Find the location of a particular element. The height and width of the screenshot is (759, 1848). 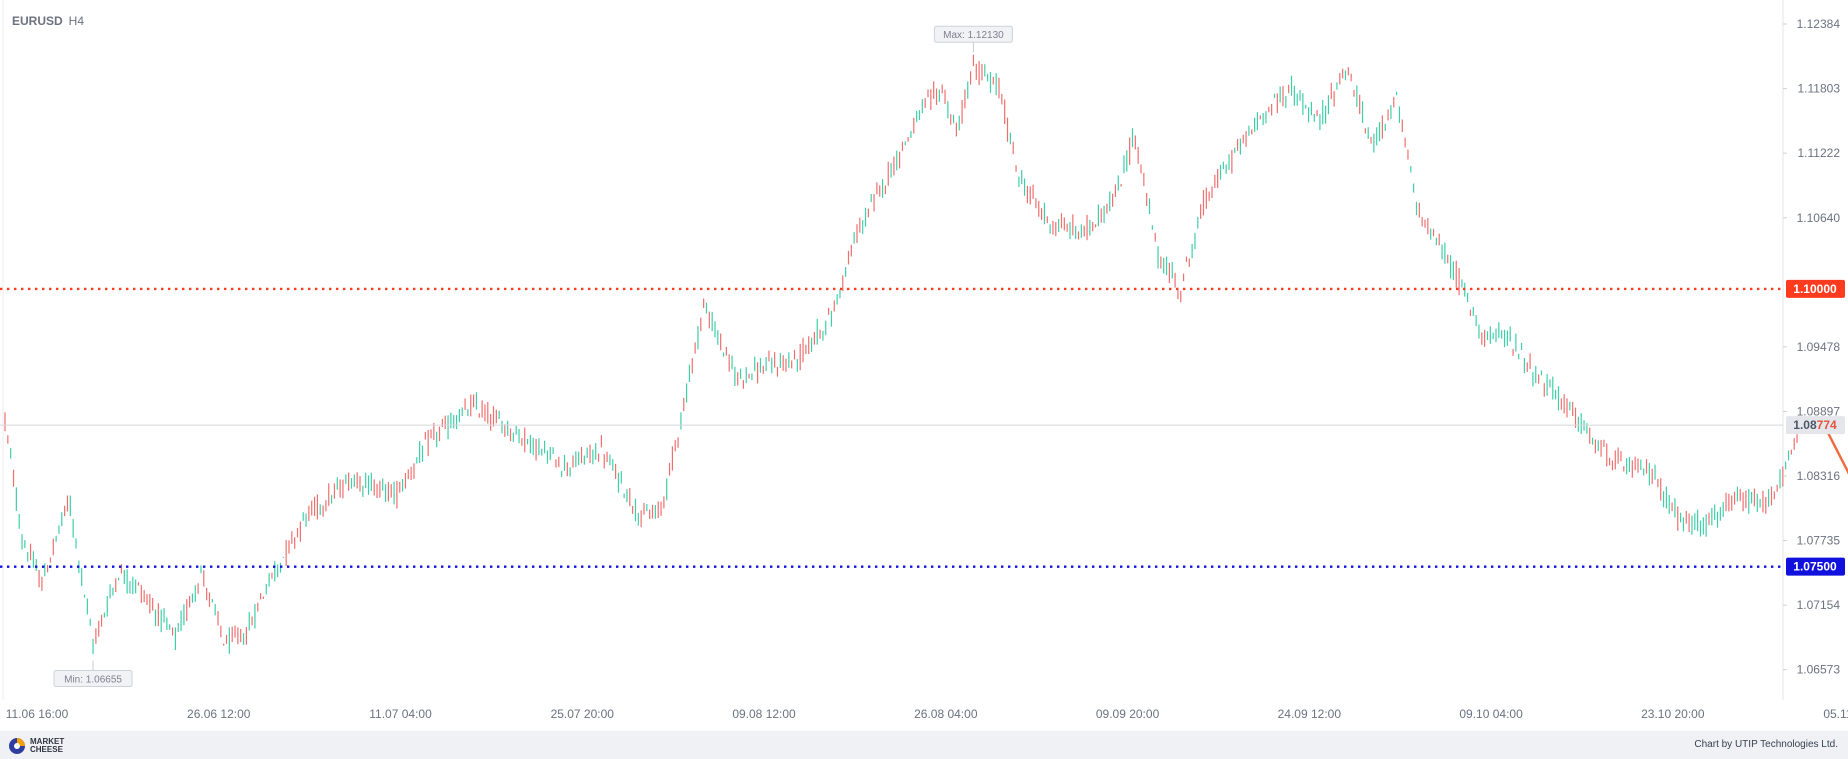

y-tick-label: 1.07154 is located at coordinates (1819, 605).